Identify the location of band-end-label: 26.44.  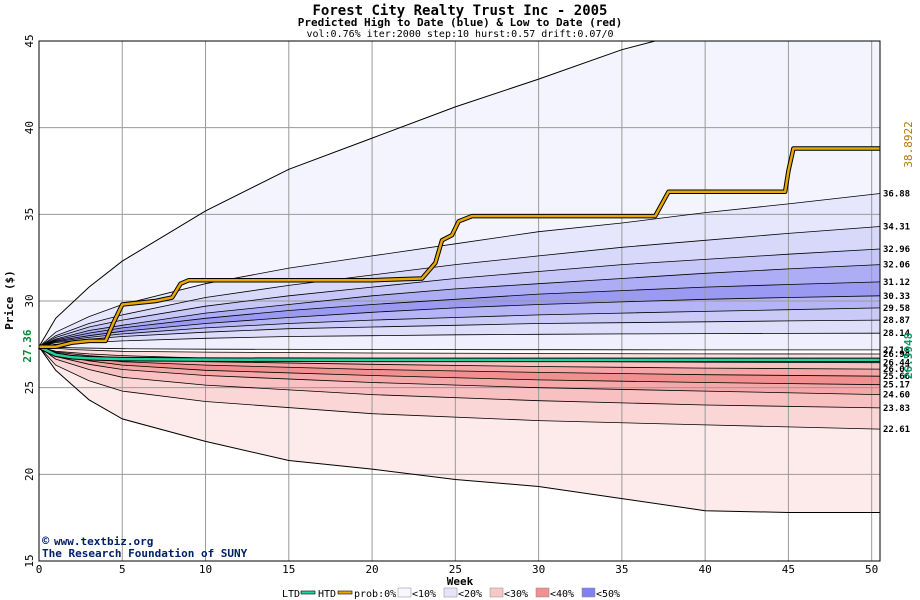
(897, 364).